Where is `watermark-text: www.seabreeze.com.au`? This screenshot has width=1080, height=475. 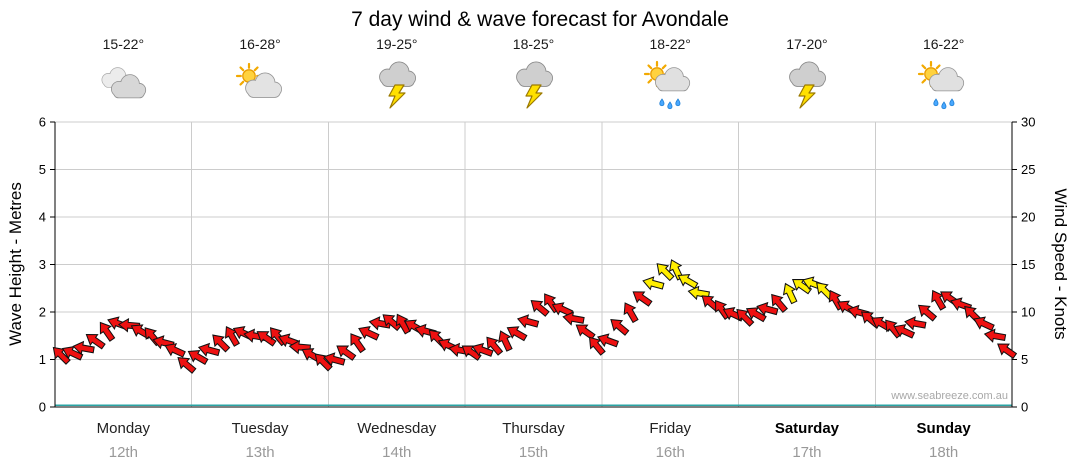 watermark-text: www.seabreeze.com.au is located at coordinates (949, 396).